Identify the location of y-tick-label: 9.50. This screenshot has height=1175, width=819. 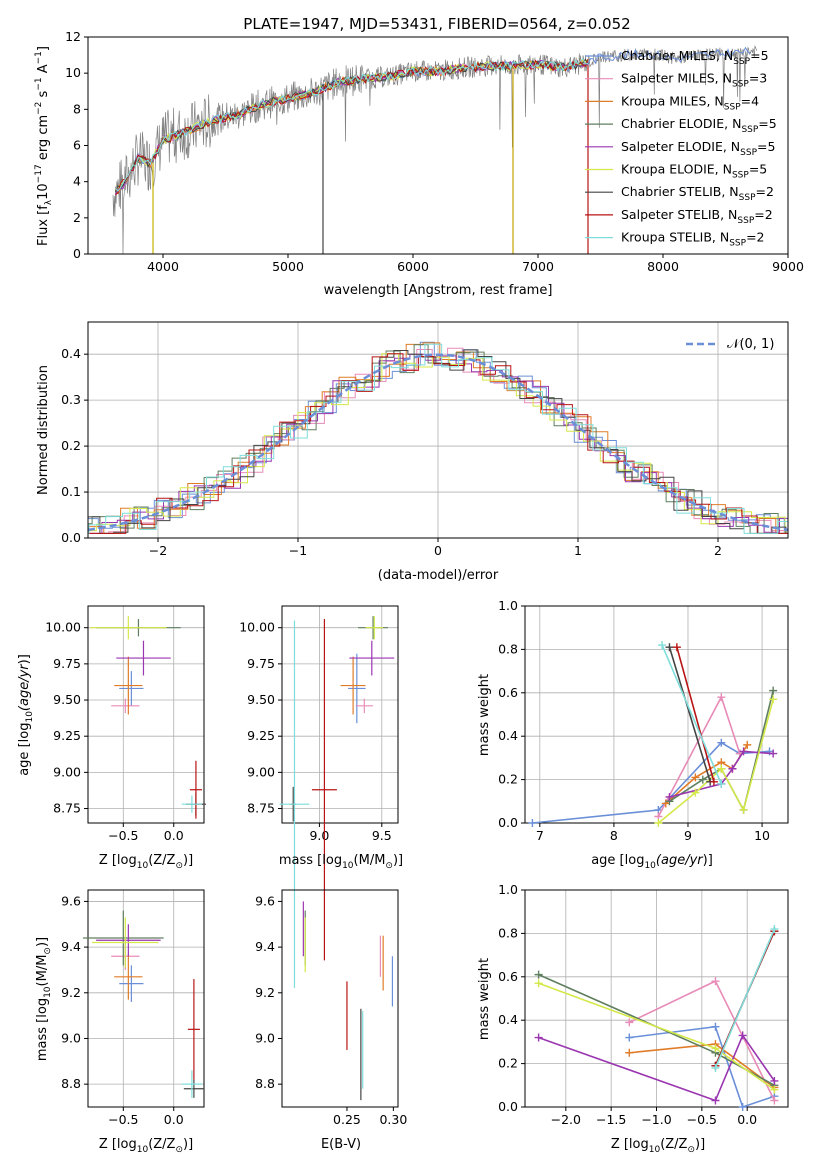
(261, 699).